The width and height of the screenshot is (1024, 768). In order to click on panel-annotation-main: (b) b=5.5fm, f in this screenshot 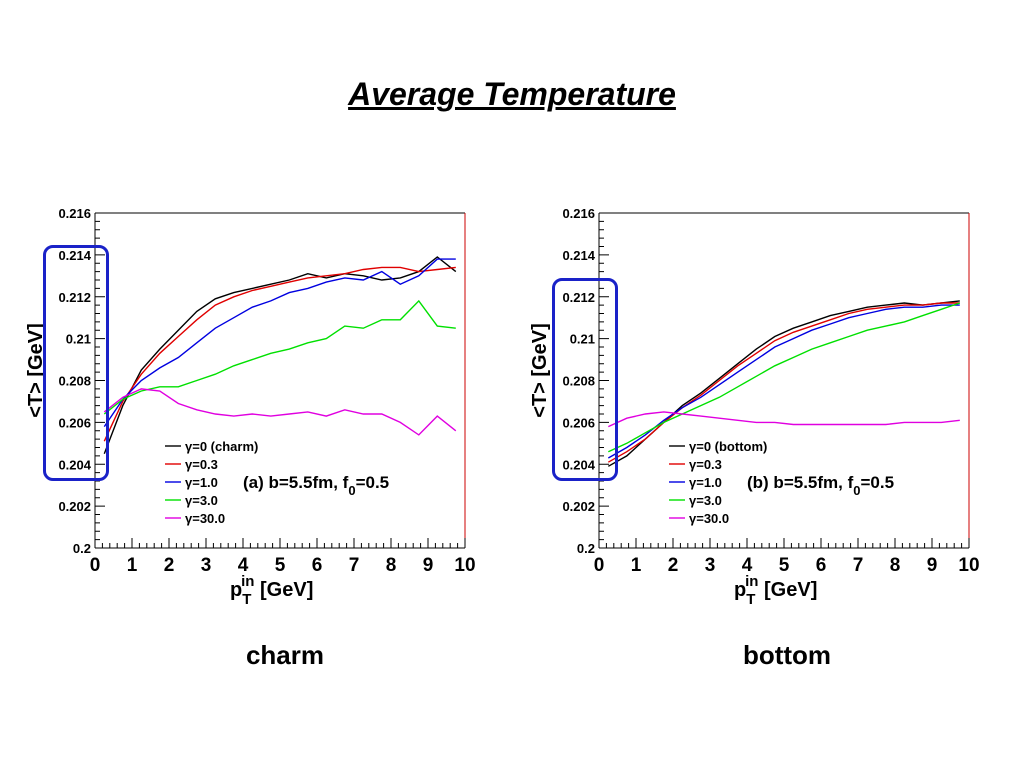, I will do `click(800, 482)`.